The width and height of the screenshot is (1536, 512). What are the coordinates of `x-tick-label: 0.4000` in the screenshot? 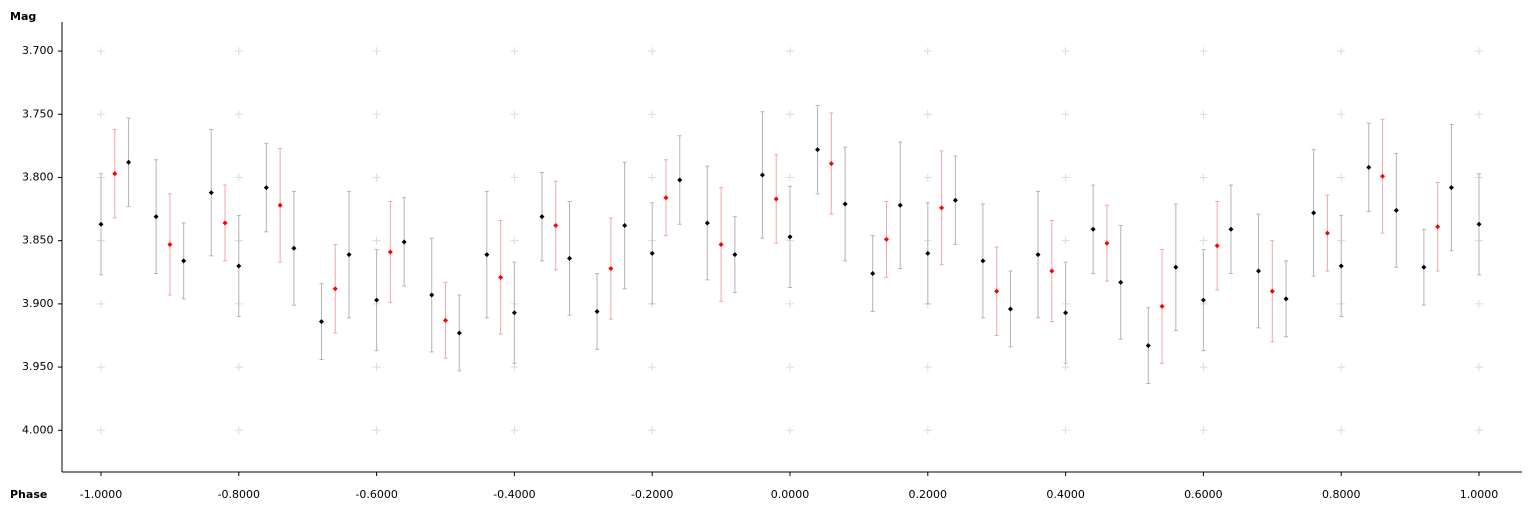 It's located at (1065, 494).